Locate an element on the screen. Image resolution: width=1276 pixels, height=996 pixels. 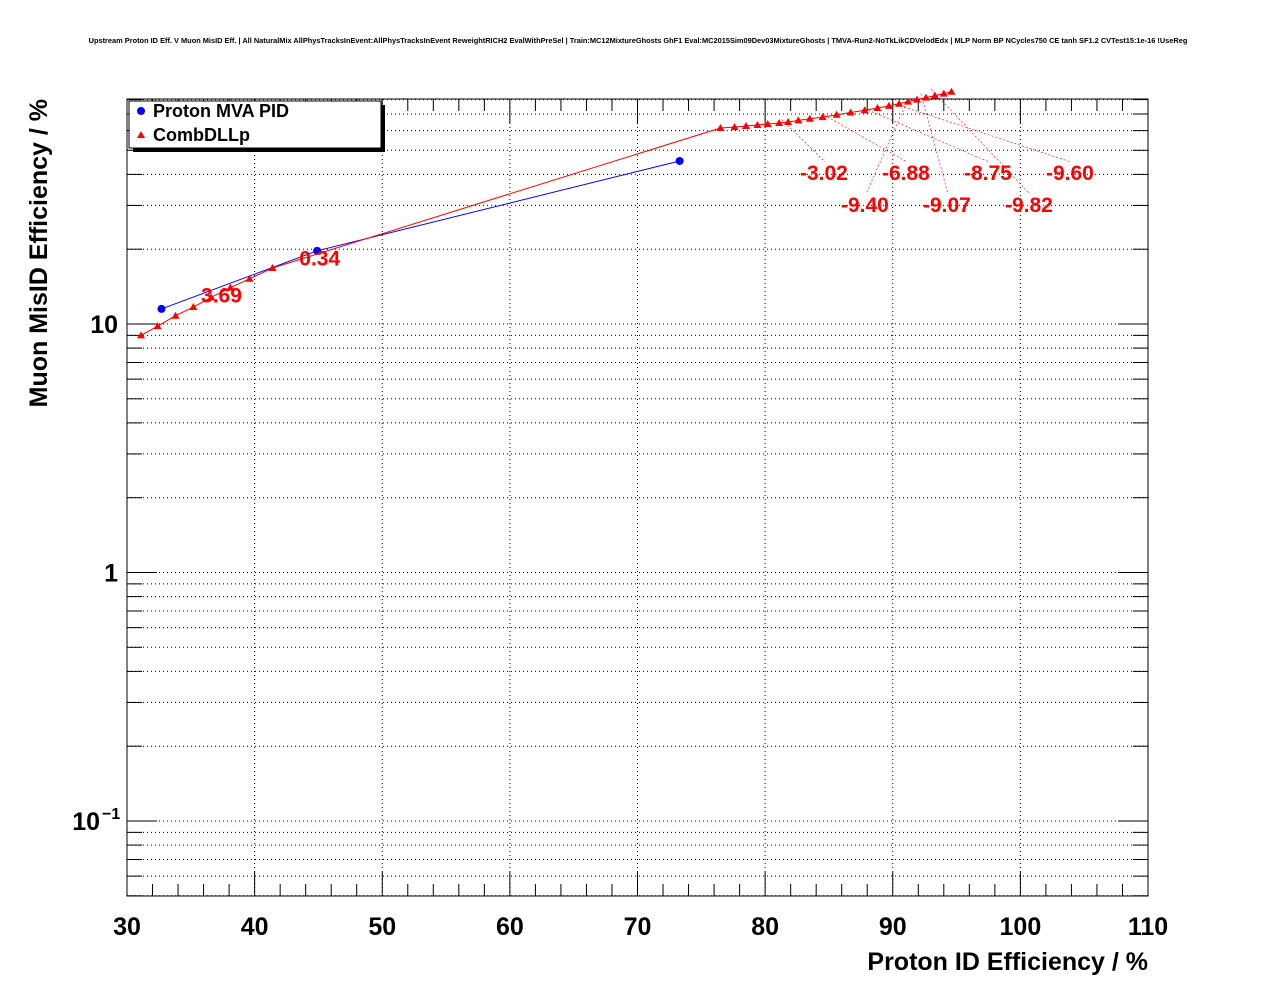
cut-value-label: 0.34 is located at coordinates (319, 258).